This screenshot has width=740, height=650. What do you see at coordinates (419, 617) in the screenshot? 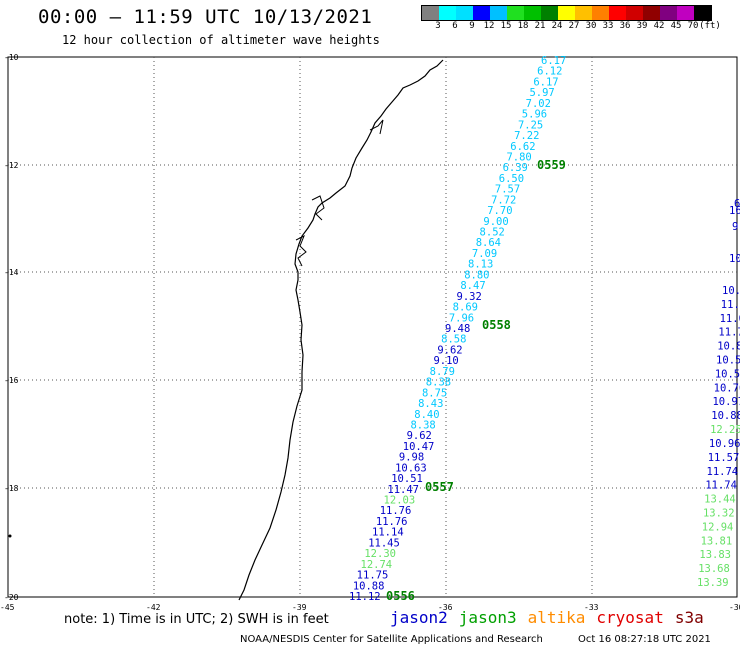
I see `satellite-jason2: jason2` at bounding box center [419, 617].